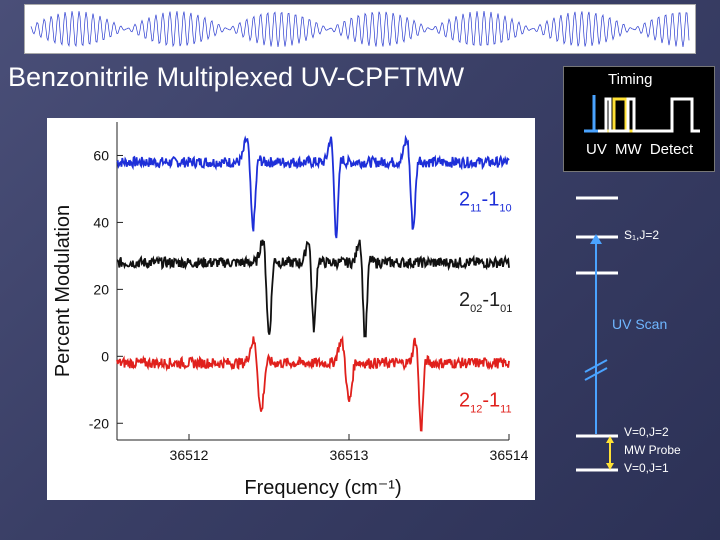 This screenshot has width=720, height=540. I want to click on timing-panel: Timing UV MW Detect, so click(639, 119).